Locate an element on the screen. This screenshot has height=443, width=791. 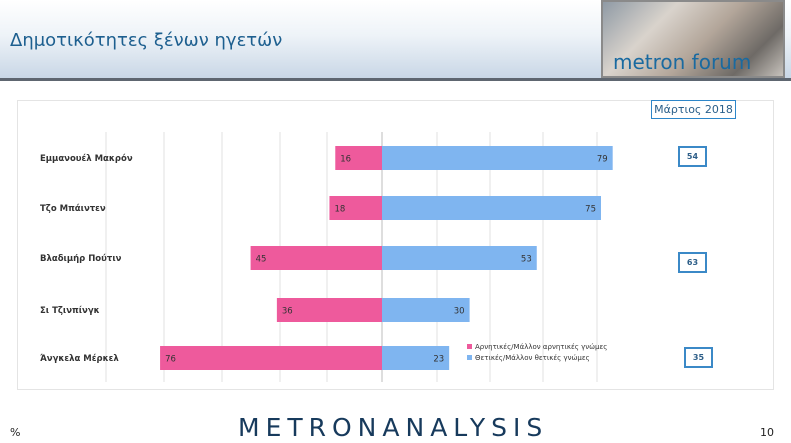
page-title: Δημοτικότητες ξένων ηγετών is located at coordinates (146, 40).